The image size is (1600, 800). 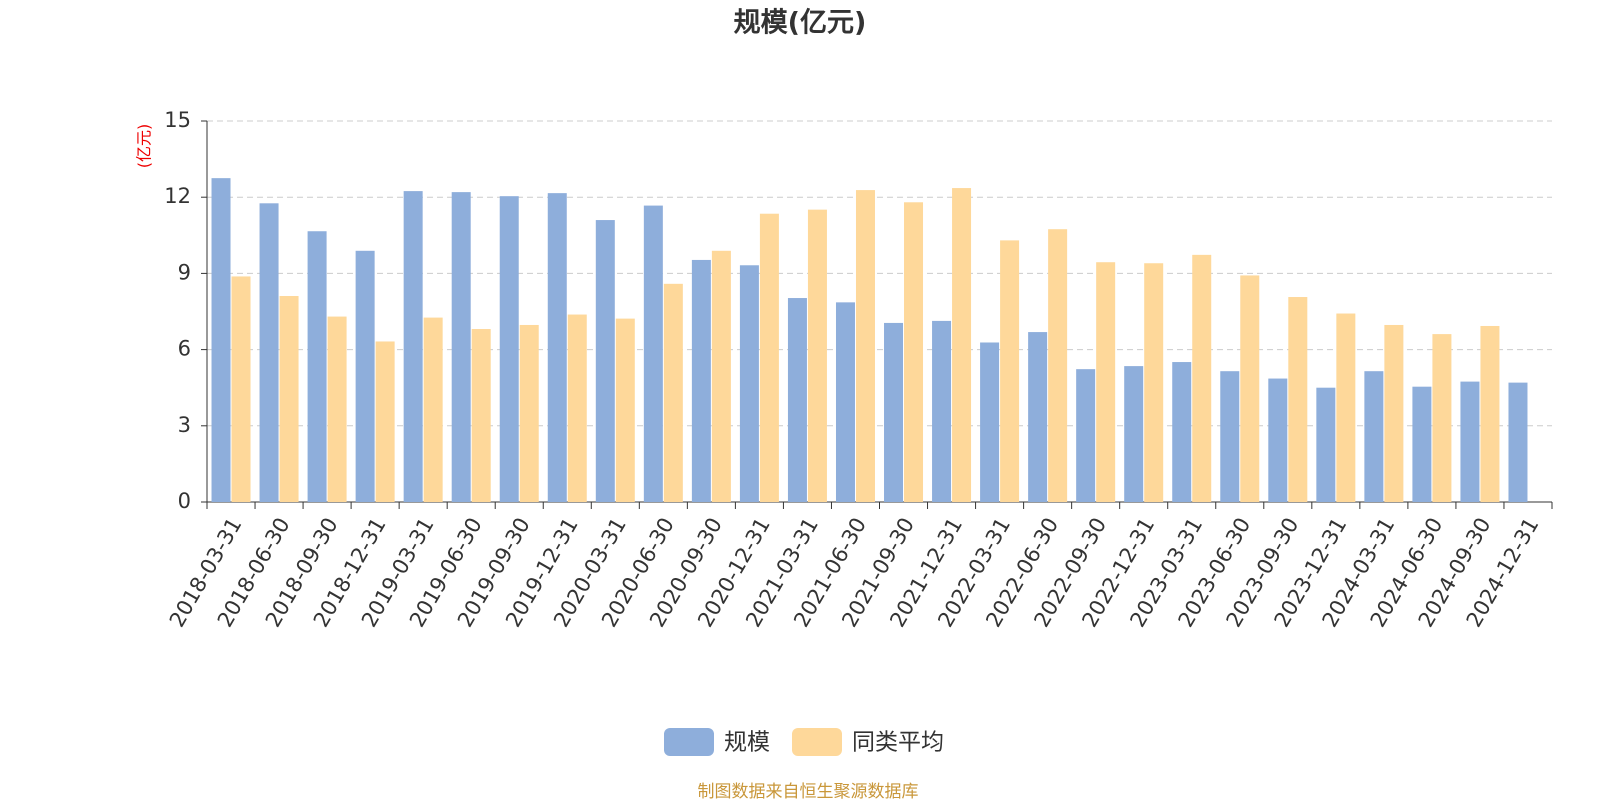 What do you see at coordinates (808, 791) in the screenshot?
I see `source-note: 制图数据来自恒生聚源数据库` at bounding box center [808, 791].